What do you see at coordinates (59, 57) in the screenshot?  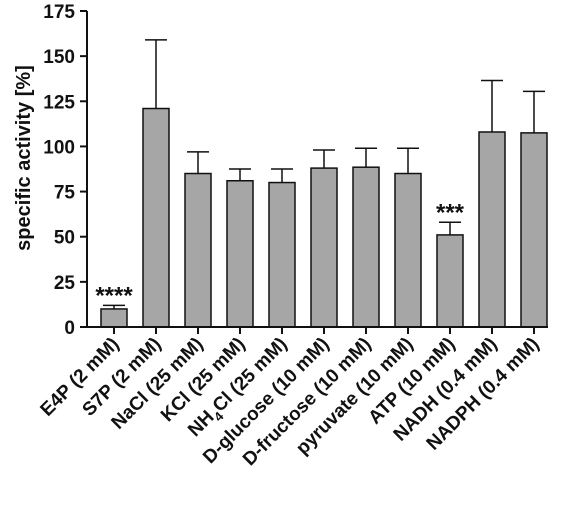 I see `y-tick-label: 150` at bounding box center [59, 57].